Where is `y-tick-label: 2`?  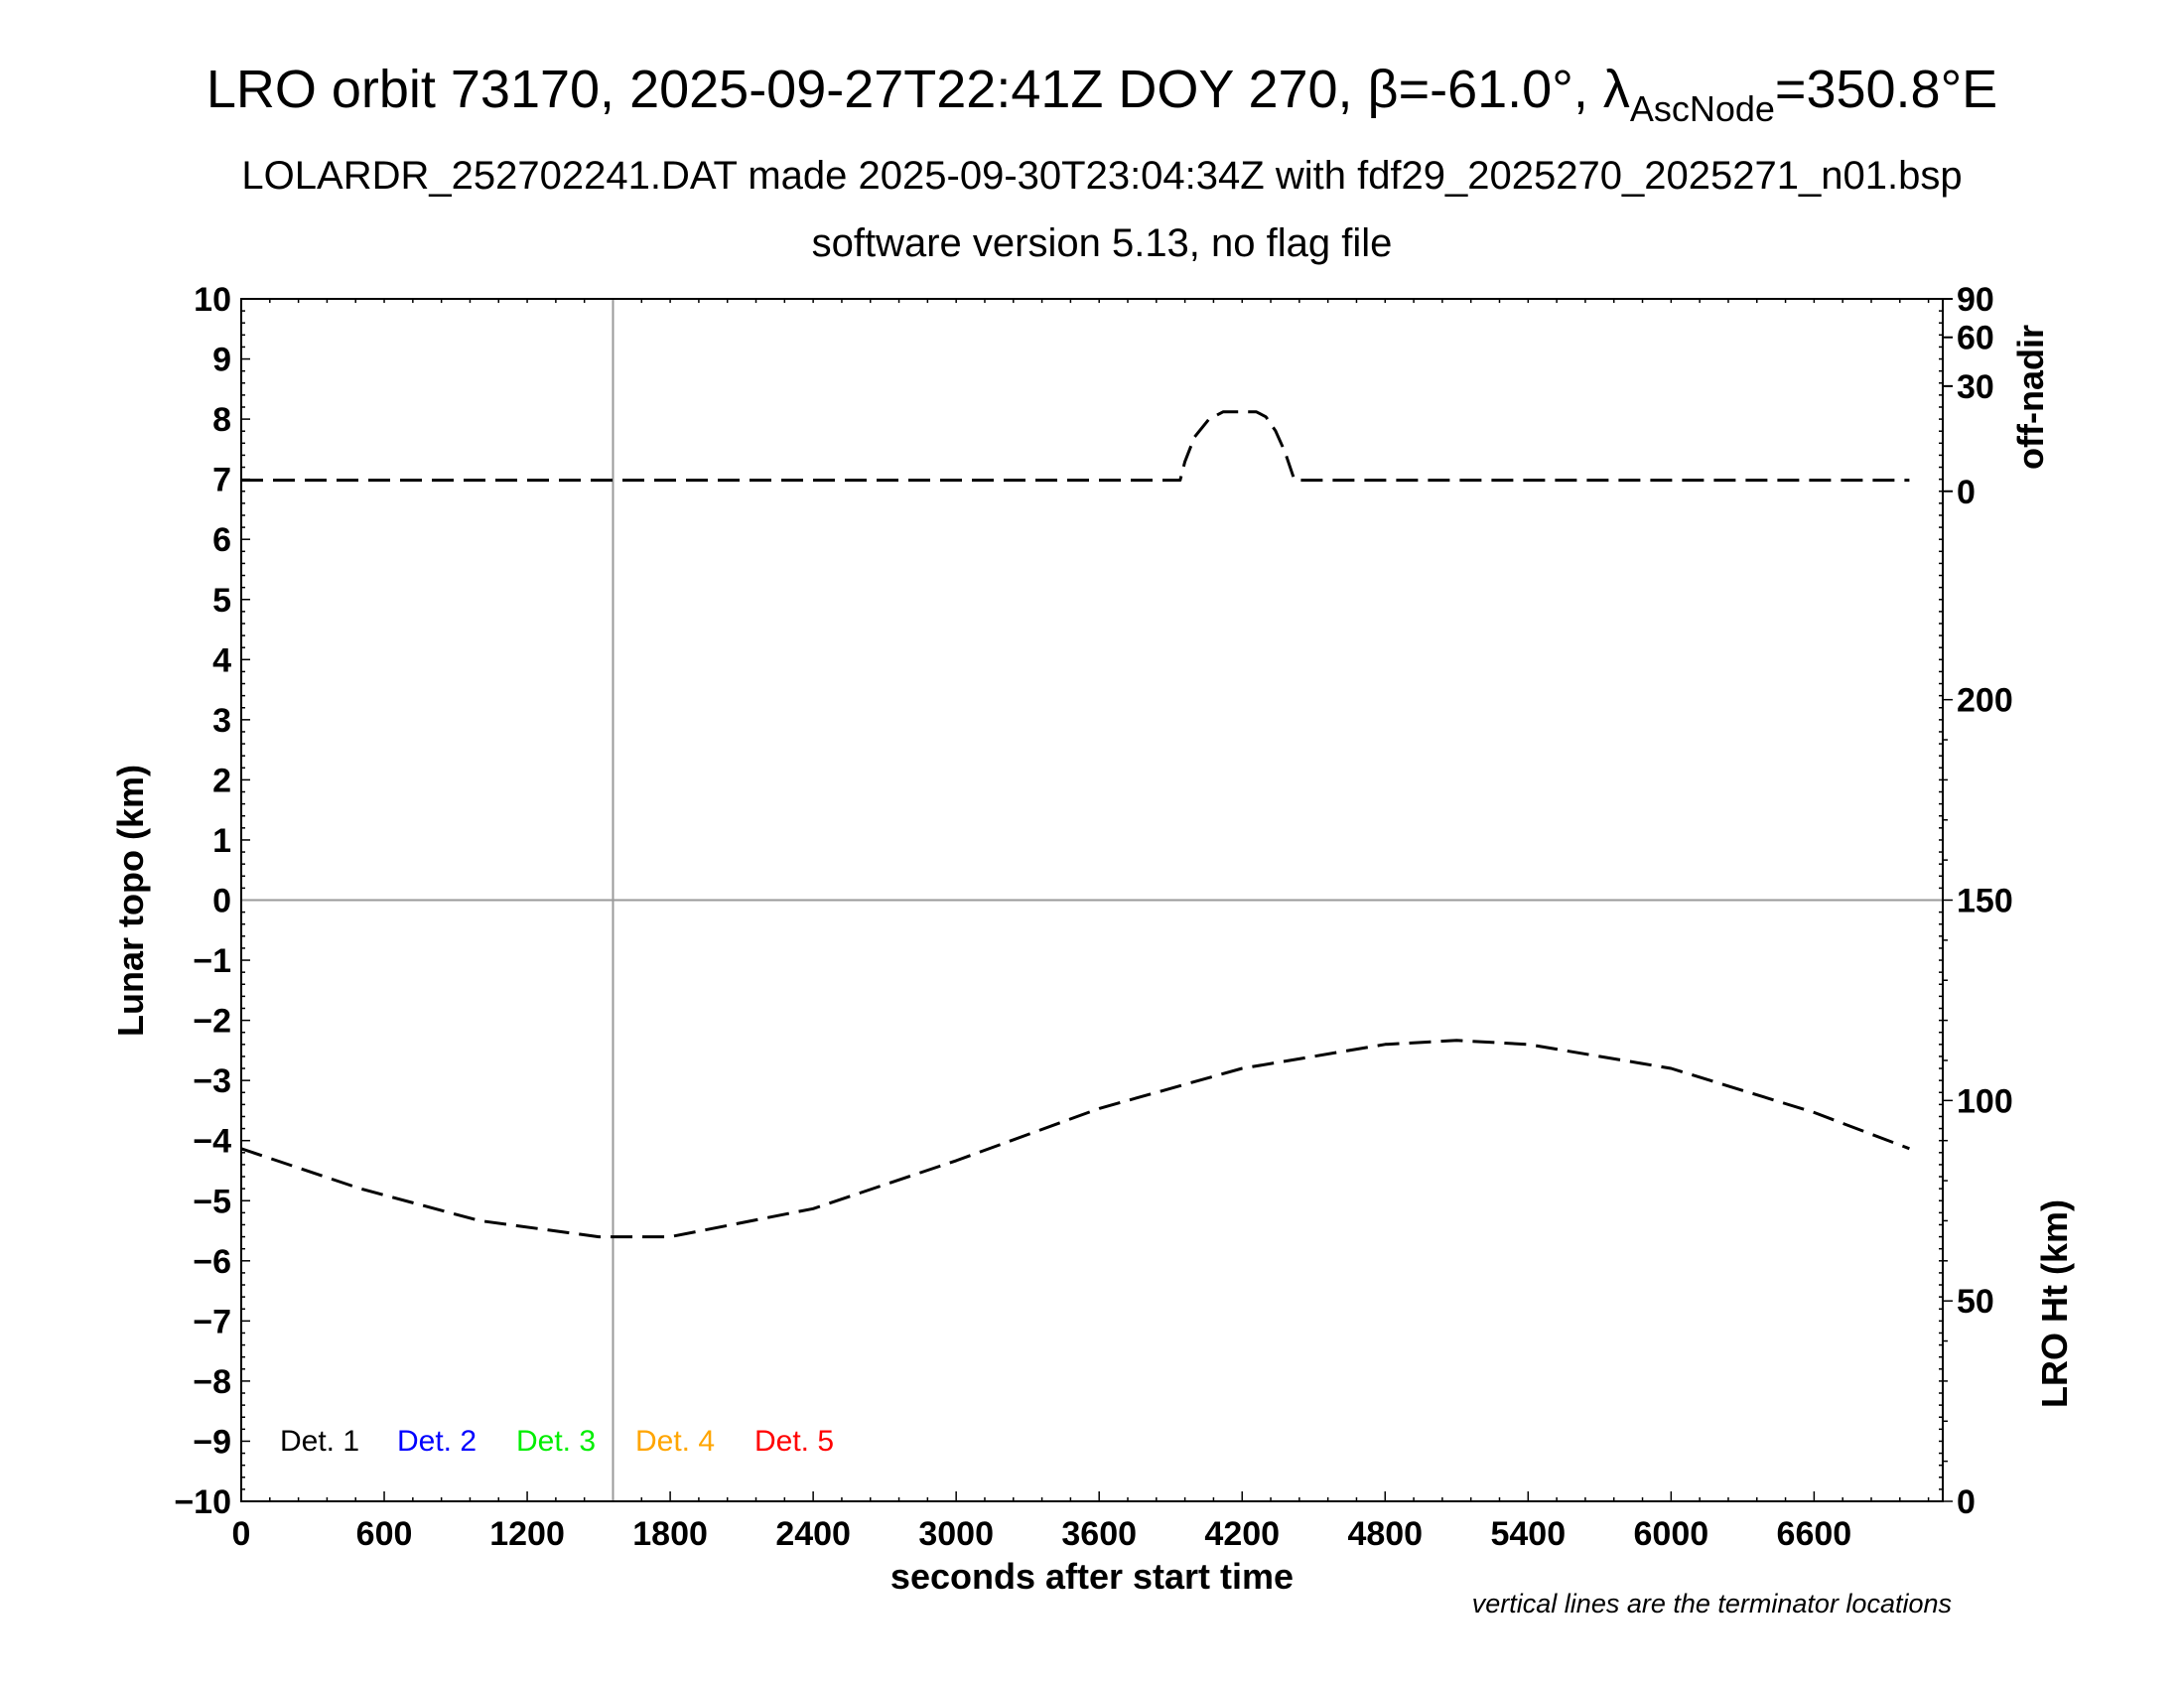 y-tick-label: 2 is located at coordinates (221, 780).